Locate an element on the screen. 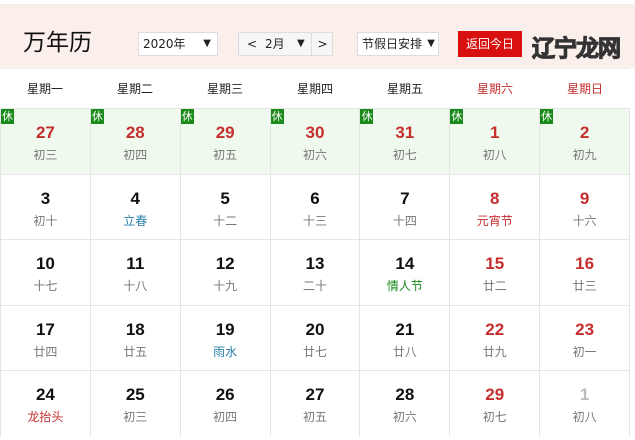  day-cell: 休 30 初六 is located at coordinates (314, 141).